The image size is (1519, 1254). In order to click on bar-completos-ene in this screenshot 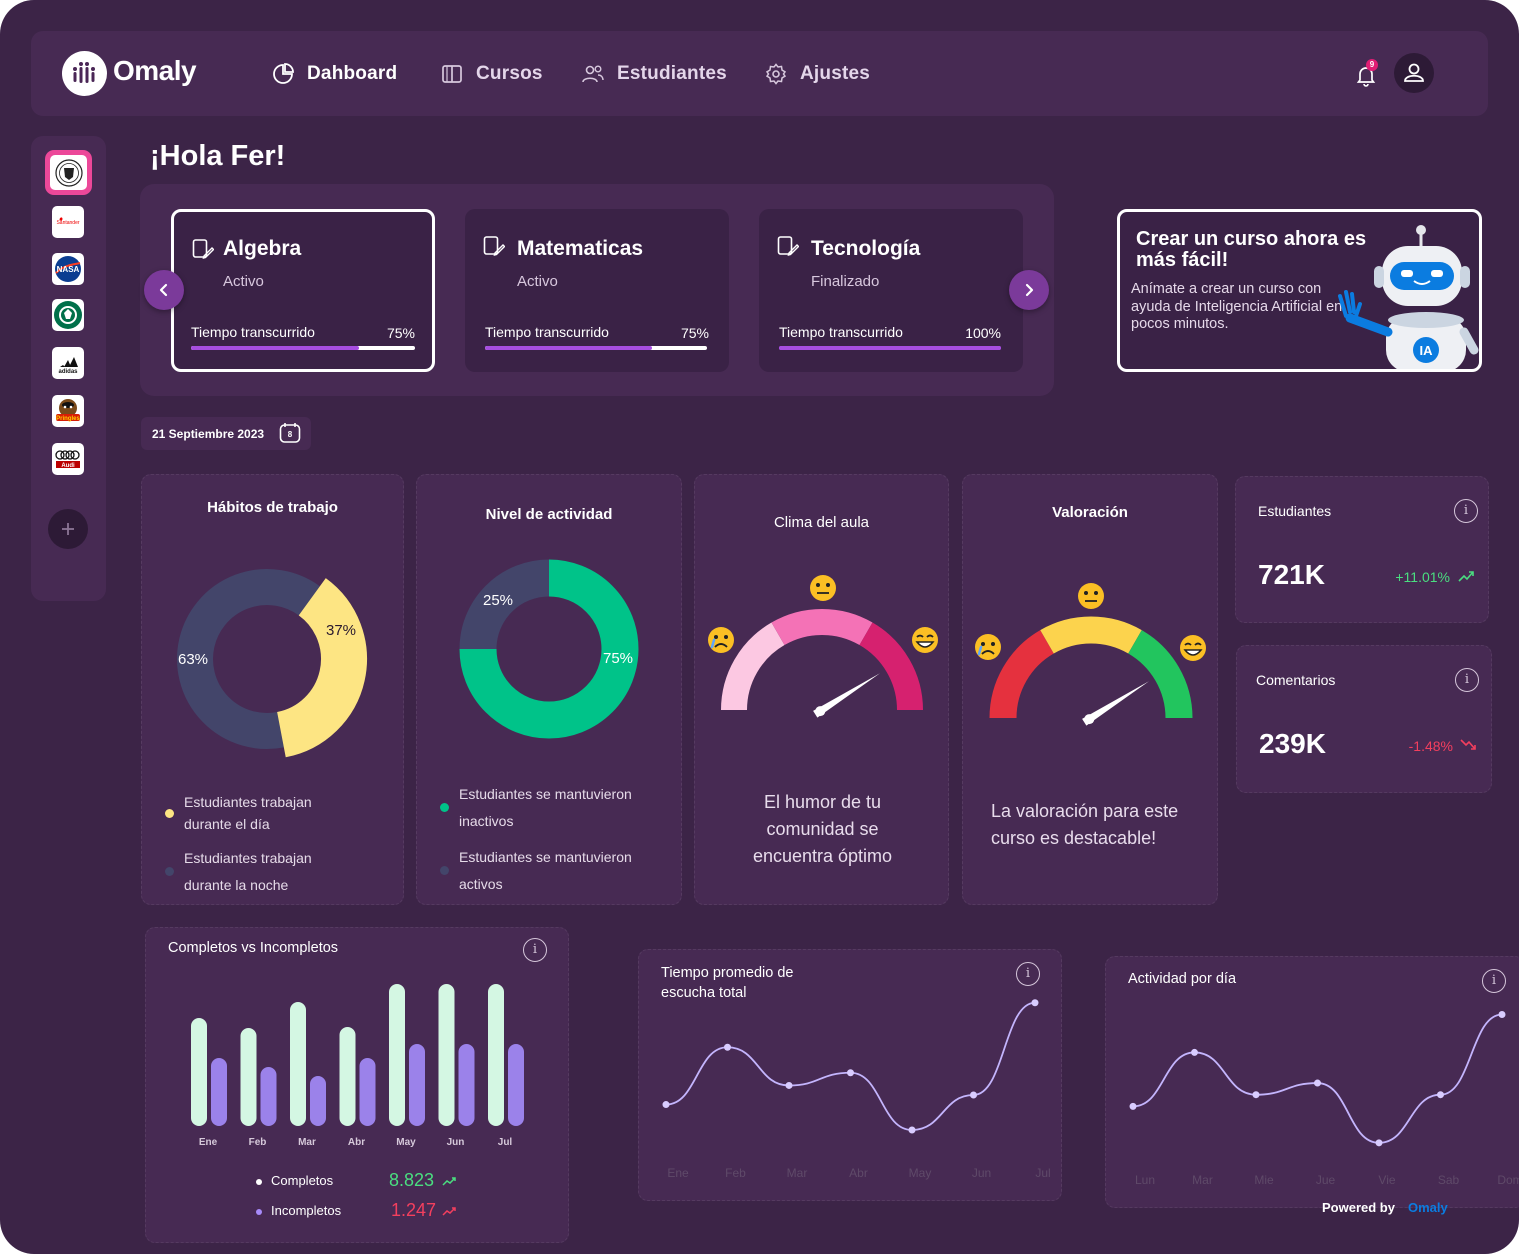, I will do `click(199, 1072)`.